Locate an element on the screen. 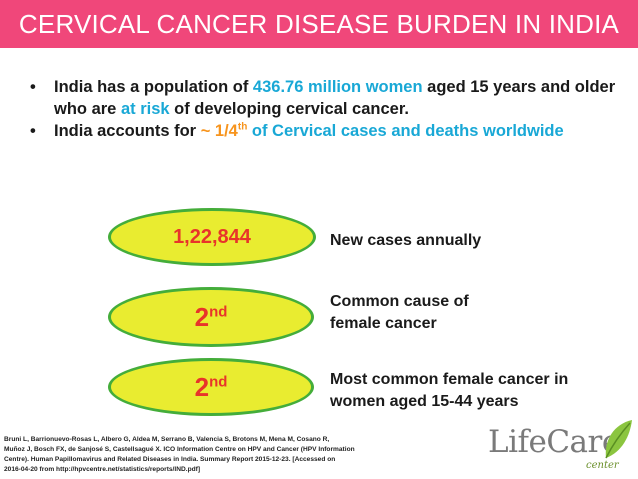  bullet-superscript: th is located at coordinates (242, 127).